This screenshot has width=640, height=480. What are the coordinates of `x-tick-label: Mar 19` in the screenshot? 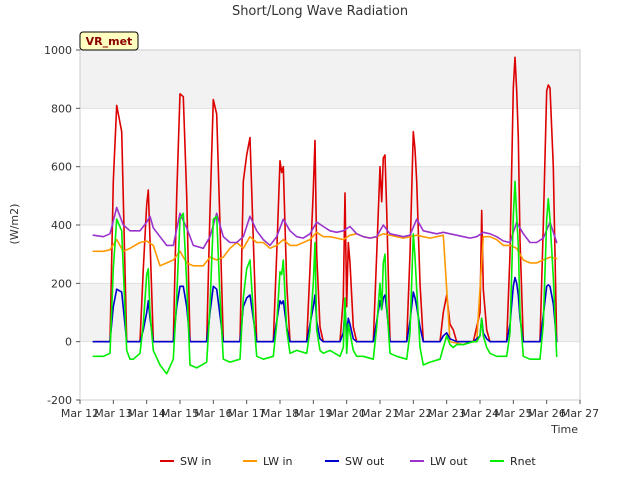 It's located at (313, 413).